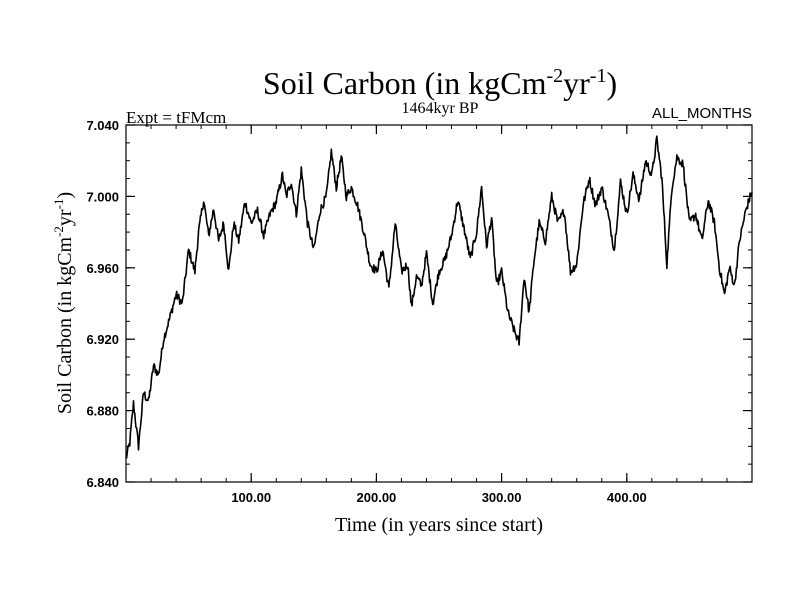 This screenshot has height=600, width=800. What do you see at coordinates (439, 525) in the screenshot?
I see `x-axis-label: Time (in years since start)` at bounding box center [439, 525].